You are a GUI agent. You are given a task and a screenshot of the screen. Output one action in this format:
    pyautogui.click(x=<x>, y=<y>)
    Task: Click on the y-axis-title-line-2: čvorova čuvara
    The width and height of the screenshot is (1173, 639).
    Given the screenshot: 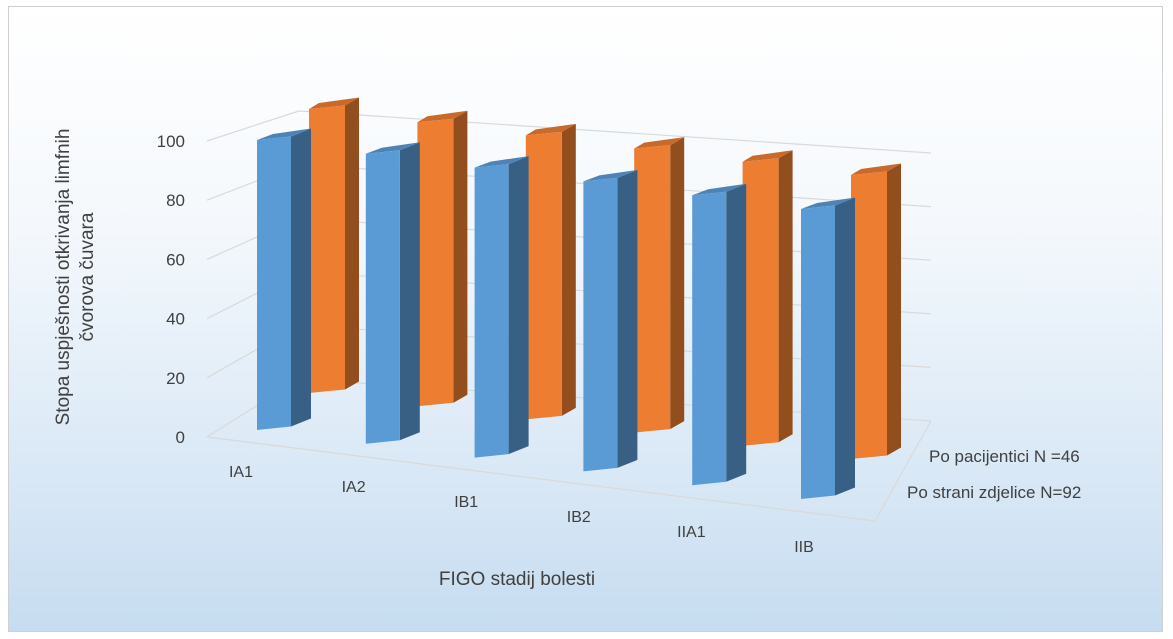 What is the action you would take?
    pyautogui.click(x=87, y=276)
    